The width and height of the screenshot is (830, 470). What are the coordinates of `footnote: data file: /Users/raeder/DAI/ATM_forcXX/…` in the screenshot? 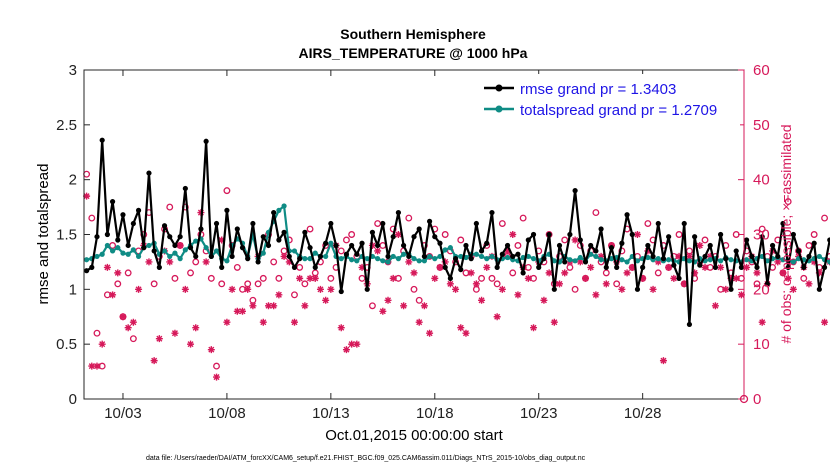 It's located at (366, 458).